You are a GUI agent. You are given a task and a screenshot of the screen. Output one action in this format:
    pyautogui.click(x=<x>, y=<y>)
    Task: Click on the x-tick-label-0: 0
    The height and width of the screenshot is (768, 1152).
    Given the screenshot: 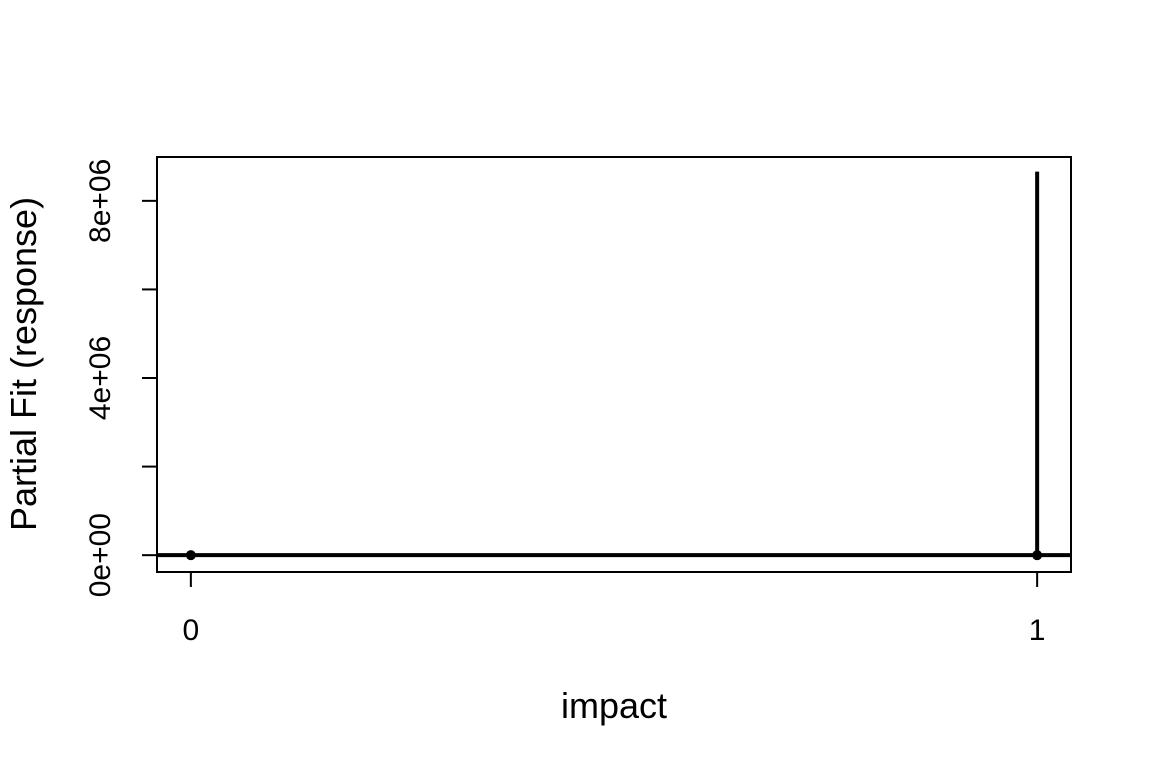 What is the action you would take?
    pyautogui.click(x=191, y=630)
    